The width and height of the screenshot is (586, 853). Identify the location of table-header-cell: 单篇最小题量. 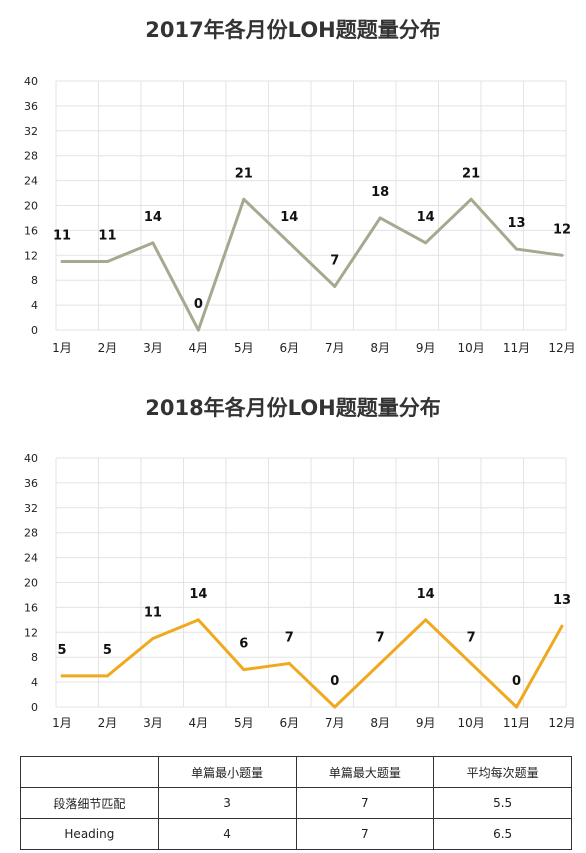
(227, 772).